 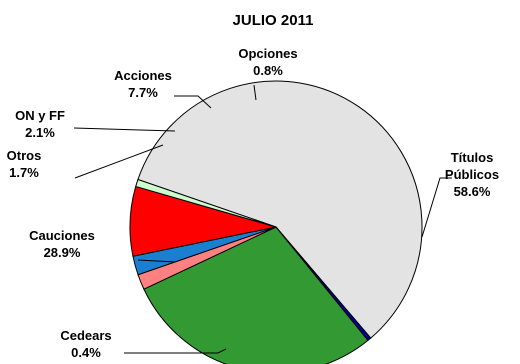 What do you see at coordinates (472, 191) in the screenshot?
I see `slice-value-label: 58.6%` at bounding box center [472, 191].